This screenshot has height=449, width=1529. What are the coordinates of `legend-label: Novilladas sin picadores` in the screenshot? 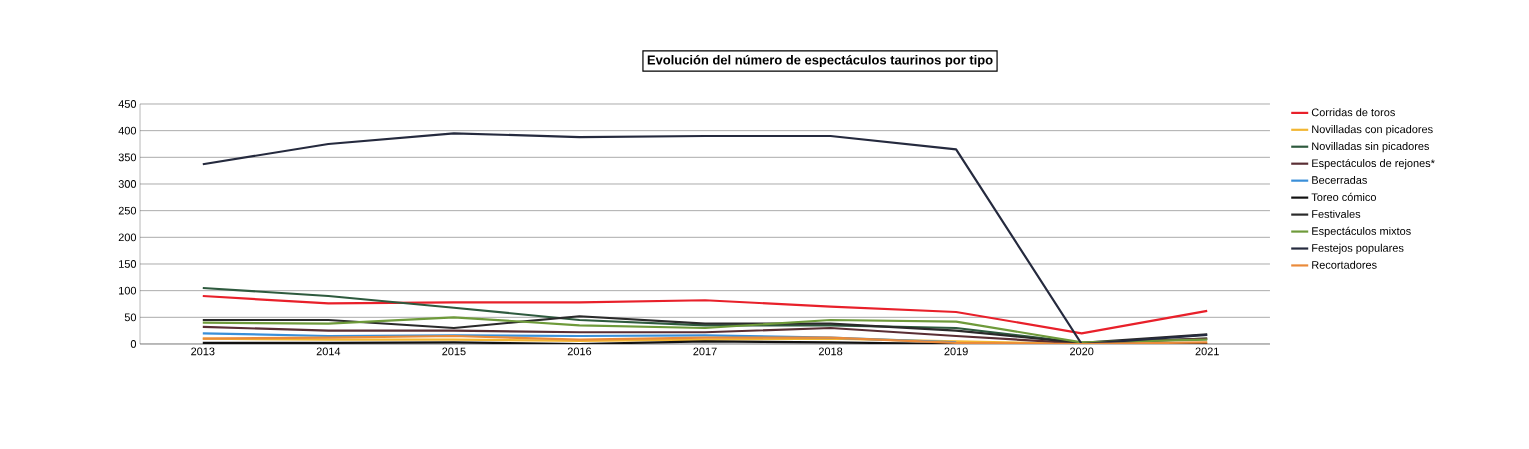 It's located at (1371, 147).